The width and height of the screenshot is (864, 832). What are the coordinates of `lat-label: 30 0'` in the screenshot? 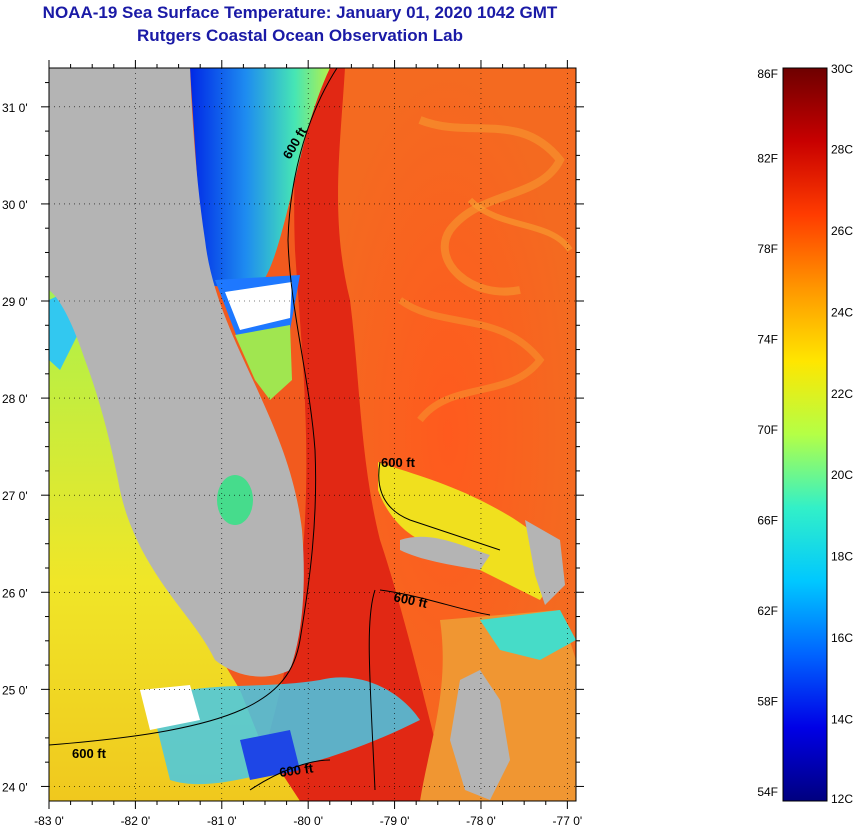 It's located at (15, 205).